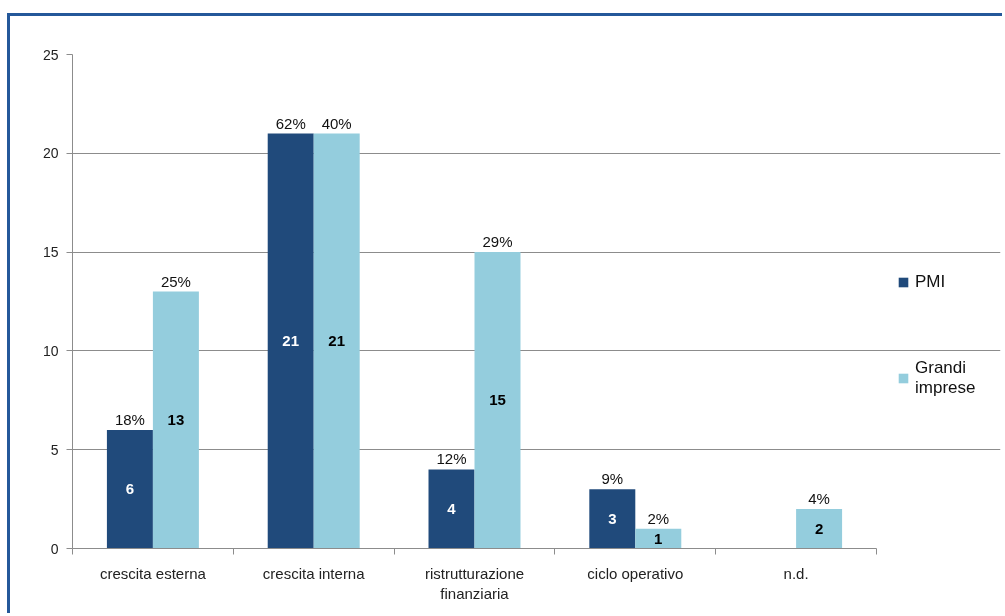 This screenshot has width=1005, height=616. I want to click on annotation: 29%, so click(497, 242).